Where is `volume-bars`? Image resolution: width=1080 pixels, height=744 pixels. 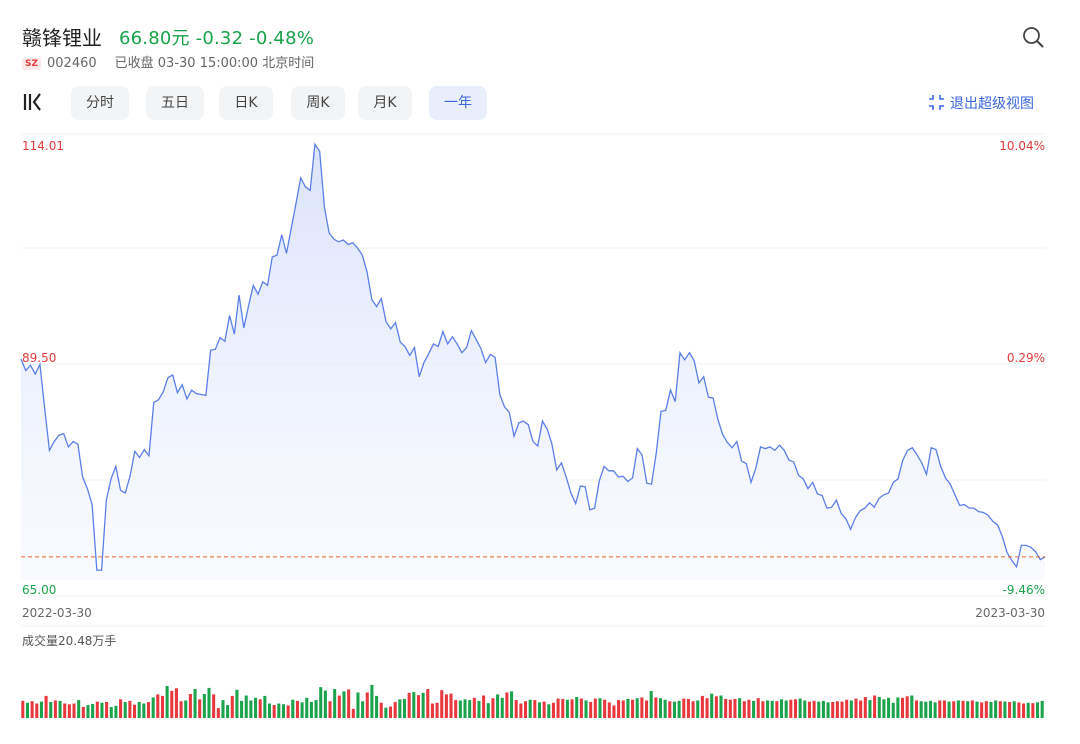 volume-bars is located at coordinates (532, 701).